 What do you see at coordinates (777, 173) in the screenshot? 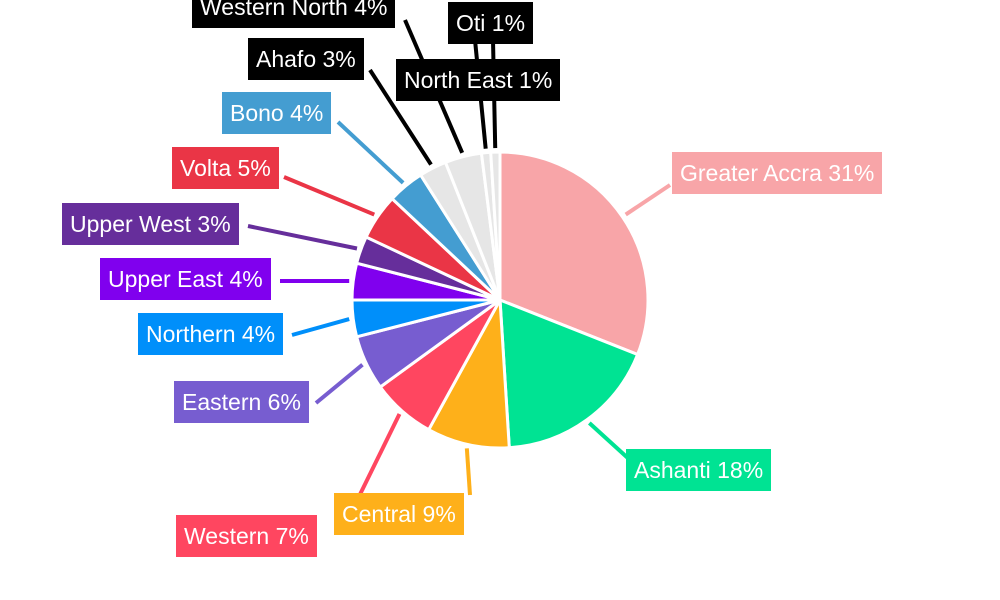
I see `data-label: Greater Accra 31%` at bounding box center [777, 173].